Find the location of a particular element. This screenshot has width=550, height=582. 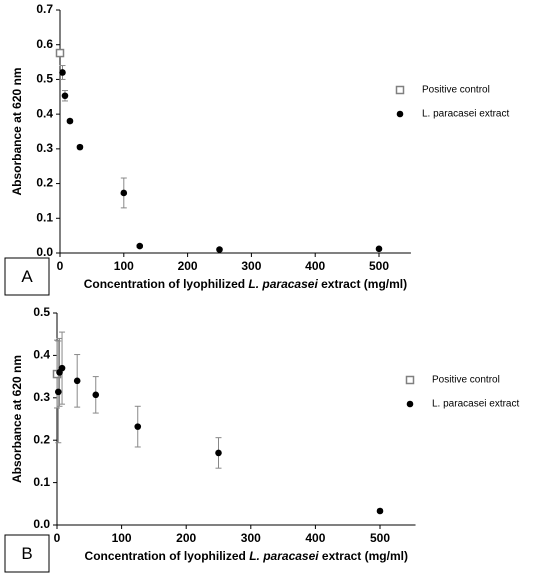

y-tick-label: 0.6 is located at coordinates (44, 44).